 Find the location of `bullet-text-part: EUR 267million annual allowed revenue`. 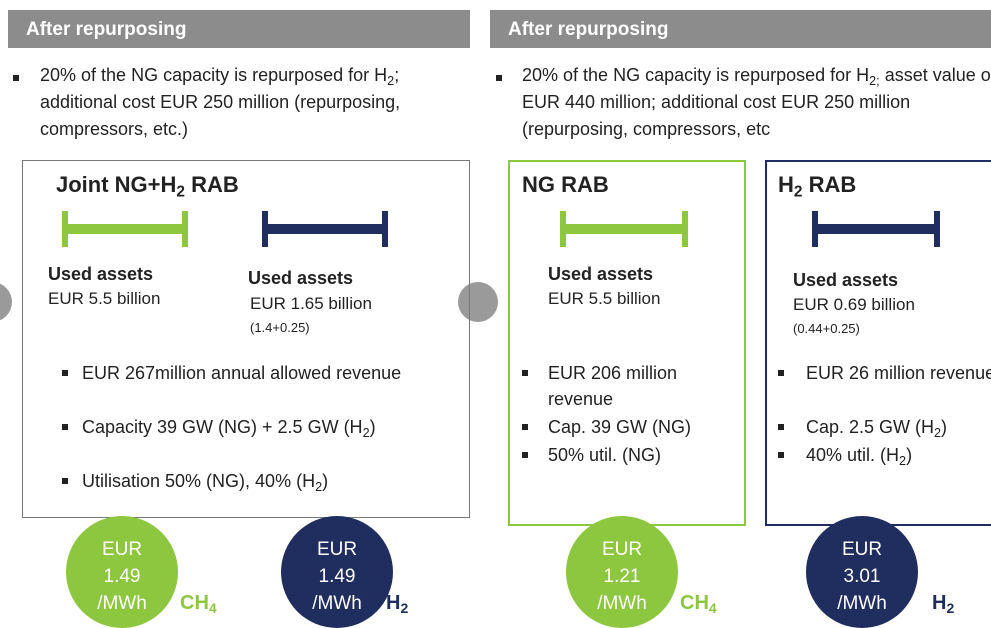

bullet-text-part: EUR 267million annual allowed revenue is located at coordinates (242, 373).